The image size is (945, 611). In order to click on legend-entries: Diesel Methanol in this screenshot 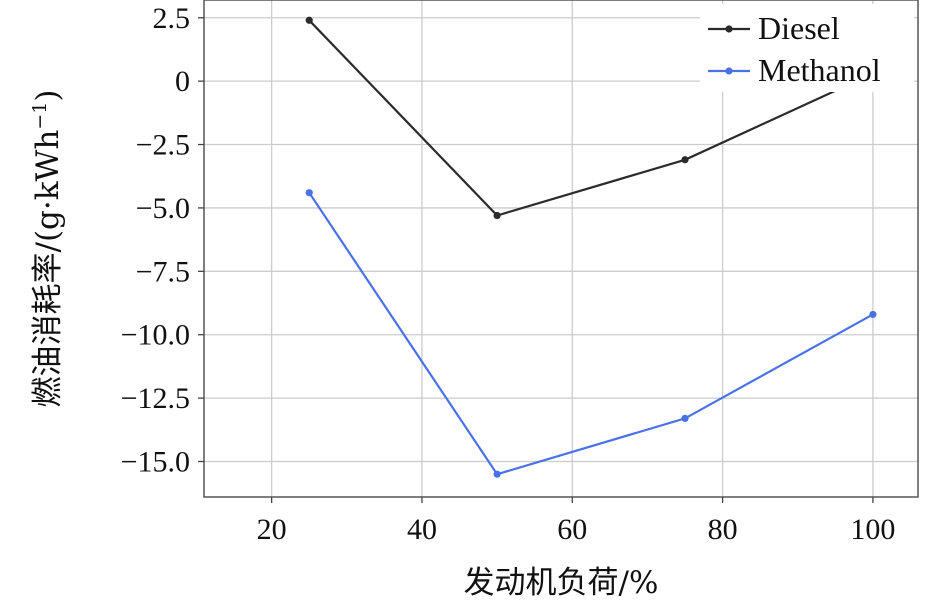, I will do `click(794, 49)`.